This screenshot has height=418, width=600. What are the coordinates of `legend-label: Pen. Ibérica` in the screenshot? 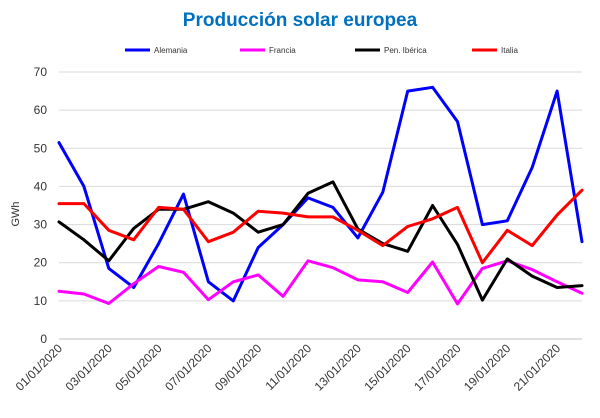 It's located at (405, 50).